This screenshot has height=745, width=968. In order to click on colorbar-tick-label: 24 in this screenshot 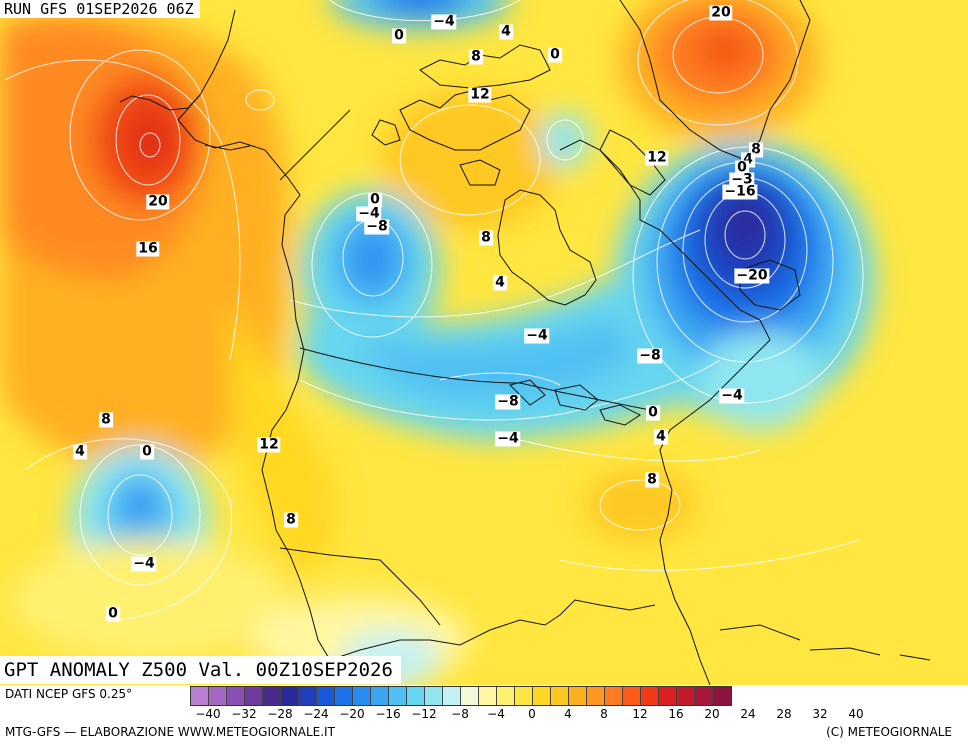, I will do `click(748, 714)`.